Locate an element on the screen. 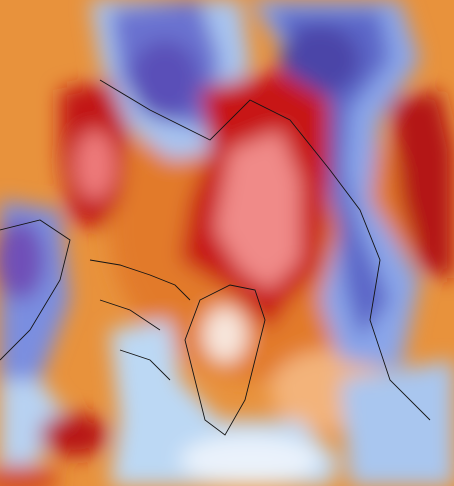 This screenshot has height=486, width=454. continent-coast is located at coordinates (35, 290).